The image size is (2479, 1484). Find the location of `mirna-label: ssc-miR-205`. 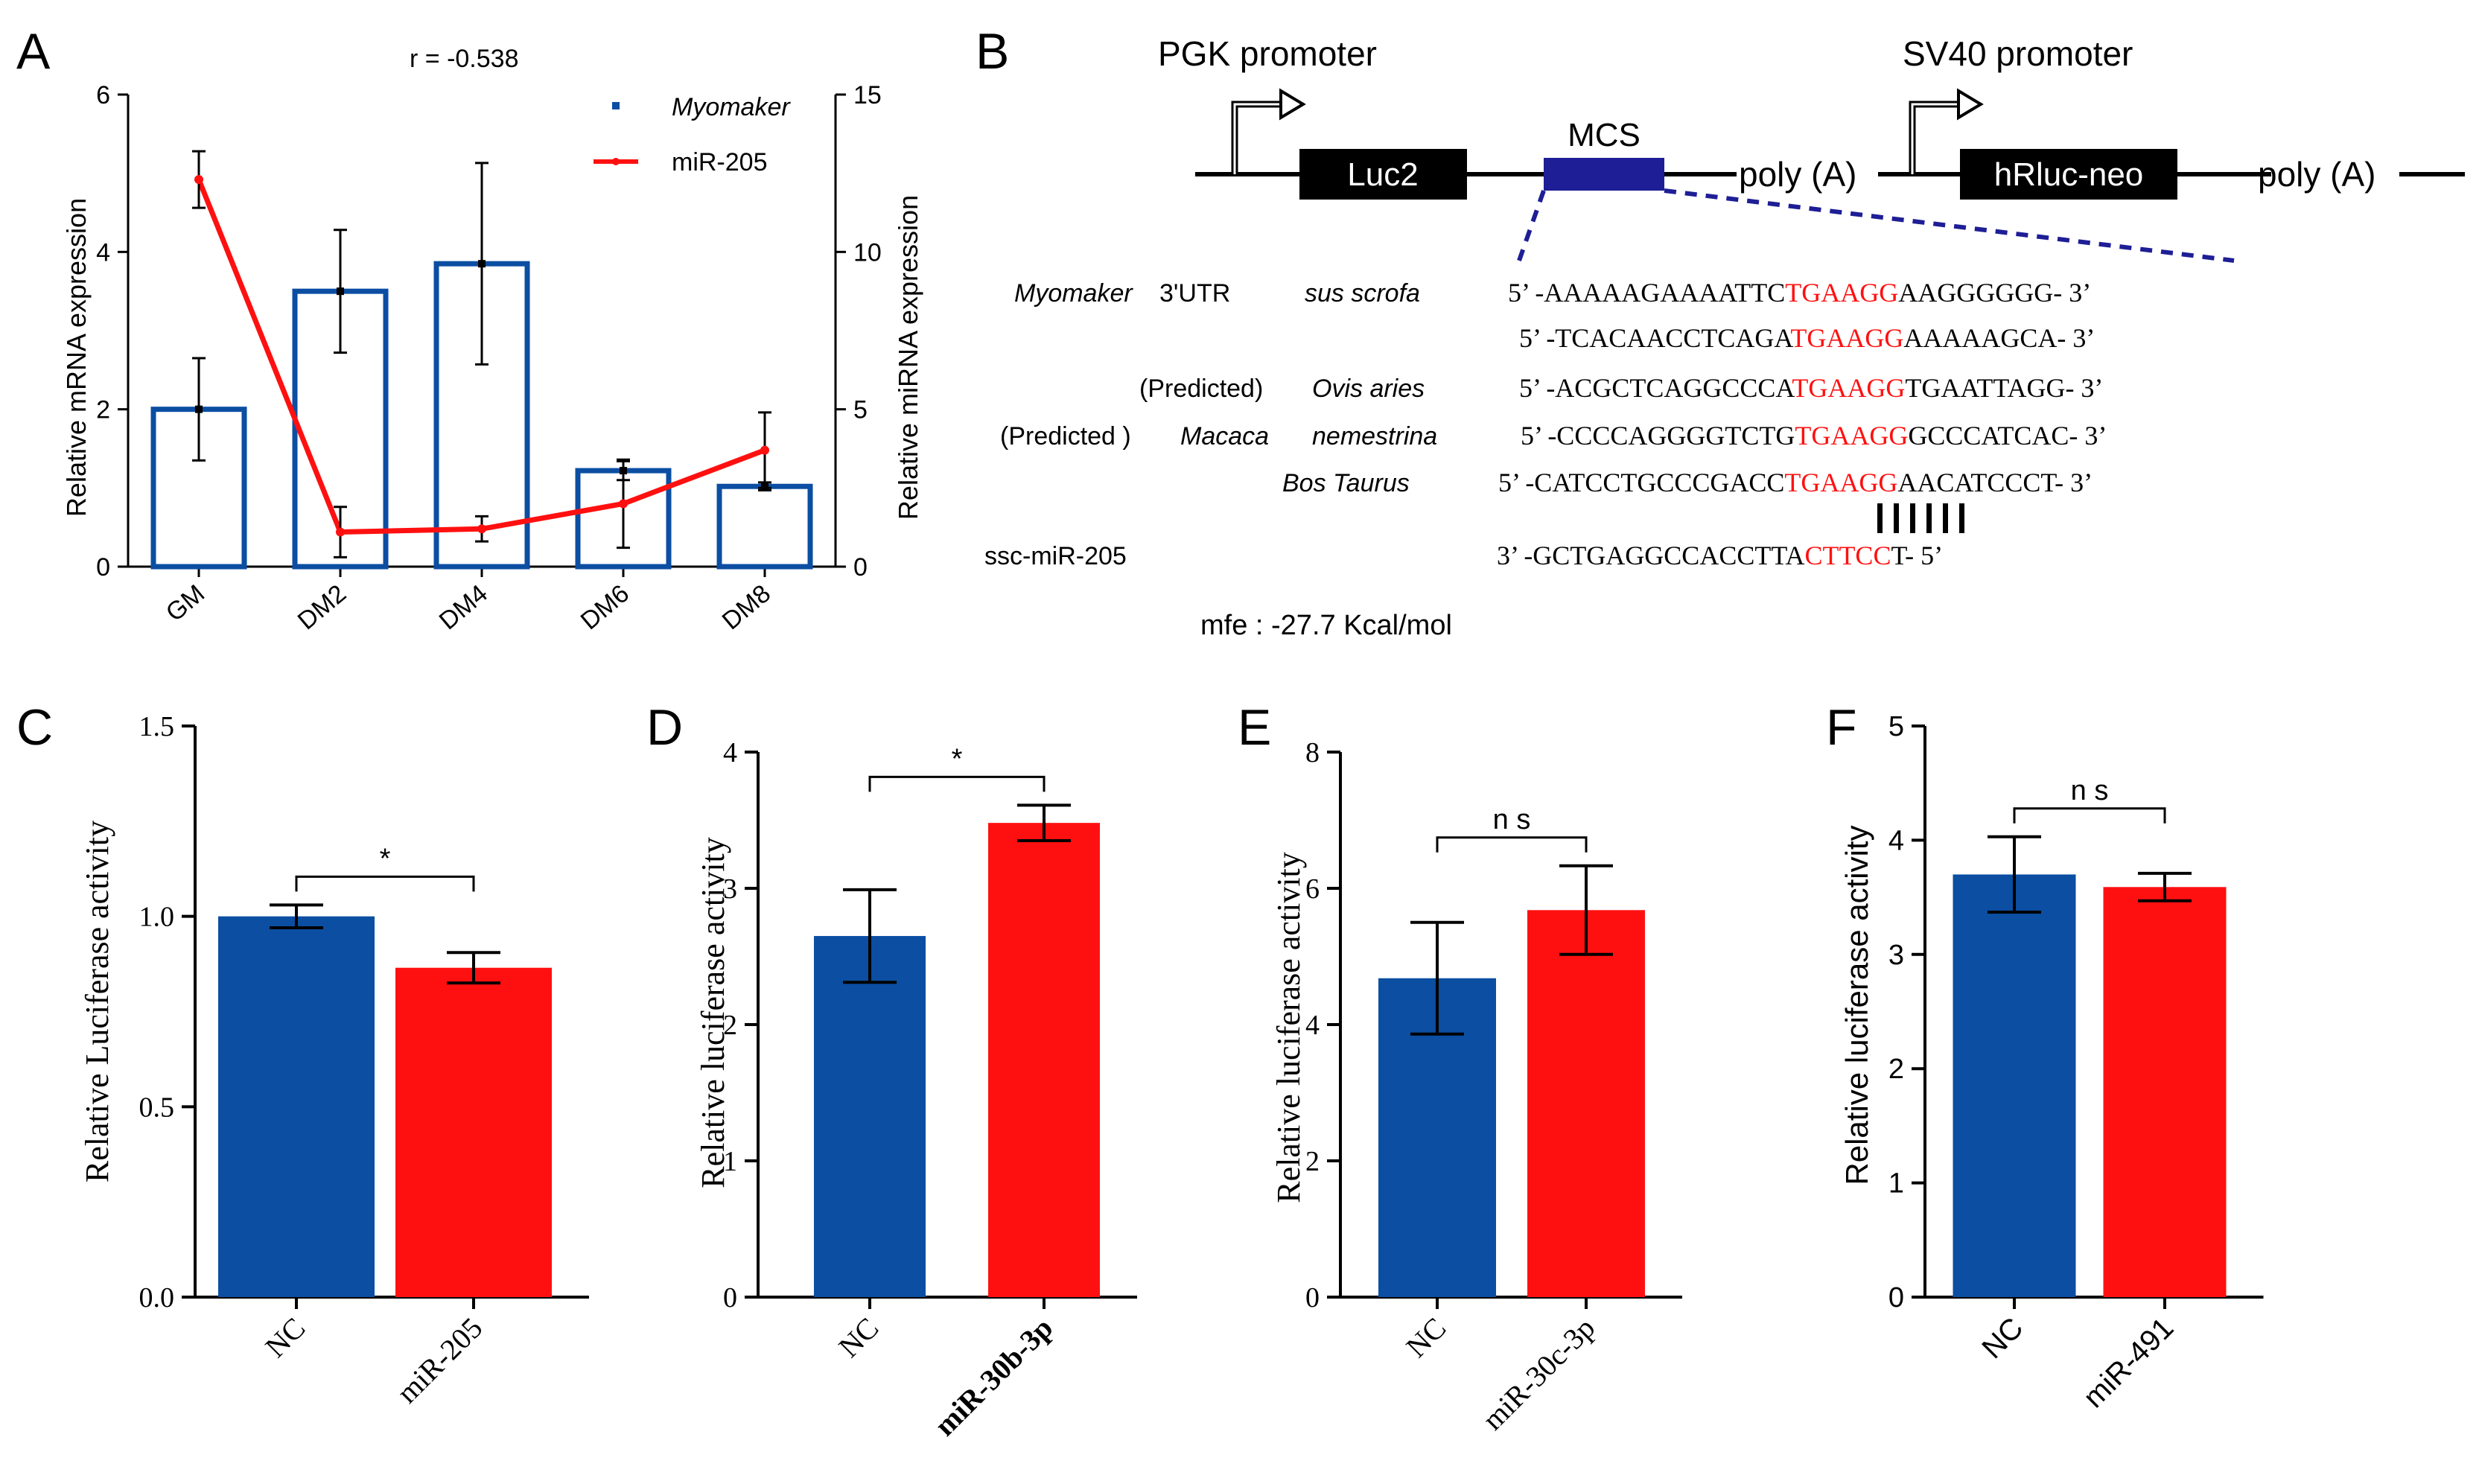

mirna-label: ssc-miR-205 is located at coordinates (1055, 556).